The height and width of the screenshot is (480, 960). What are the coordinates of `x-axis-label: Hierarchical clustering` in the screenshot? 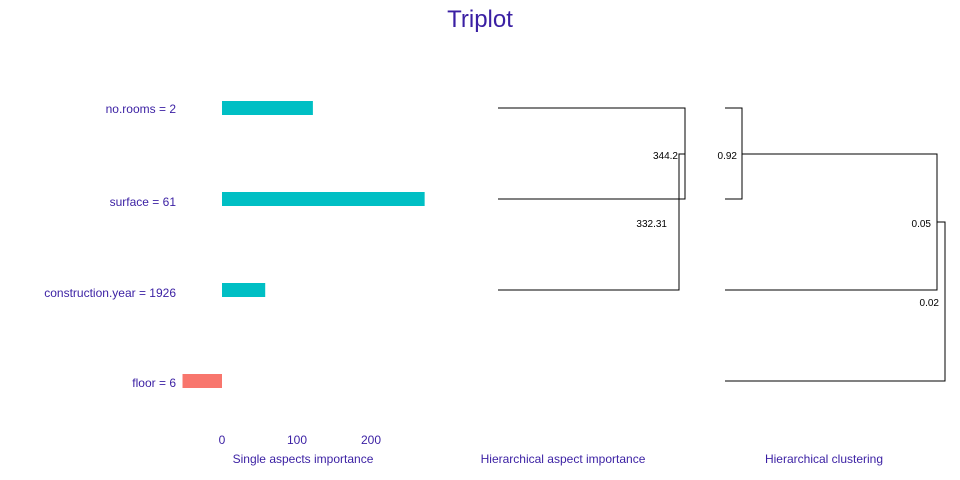 It's located at (824, 459).